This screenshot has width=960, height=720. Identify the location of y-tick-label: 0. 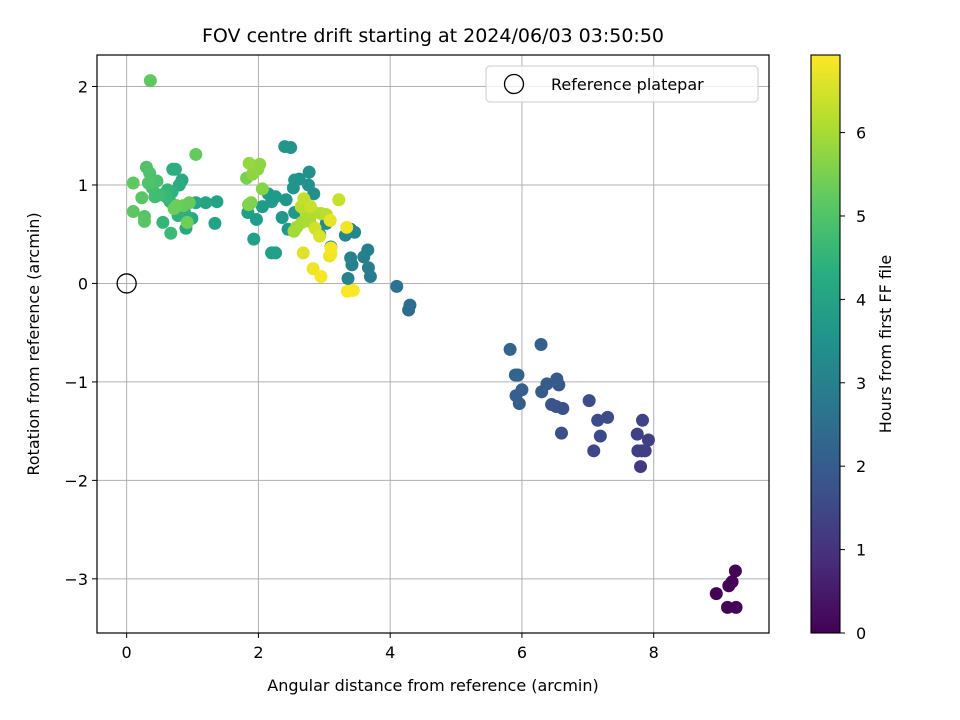
(83, 283).